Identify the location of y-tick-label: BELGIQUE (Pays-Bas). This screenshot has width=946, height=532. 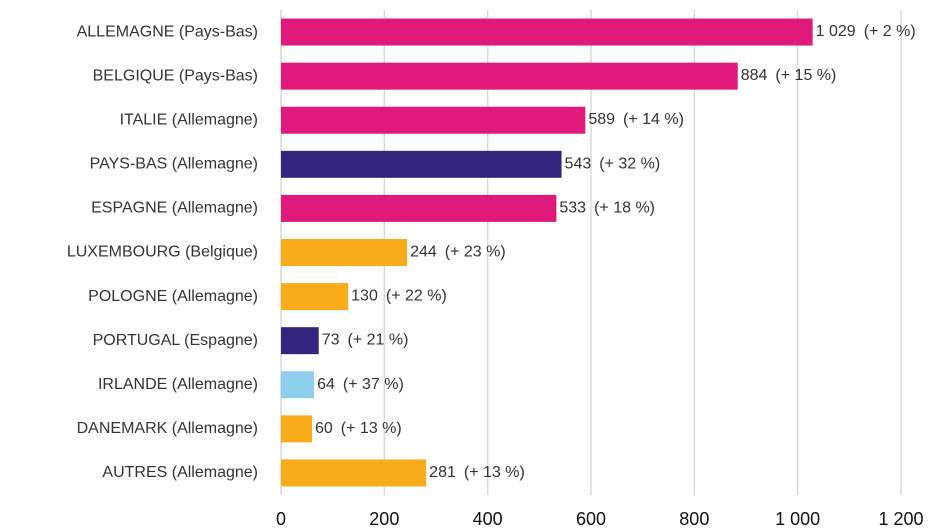
(175, 75).